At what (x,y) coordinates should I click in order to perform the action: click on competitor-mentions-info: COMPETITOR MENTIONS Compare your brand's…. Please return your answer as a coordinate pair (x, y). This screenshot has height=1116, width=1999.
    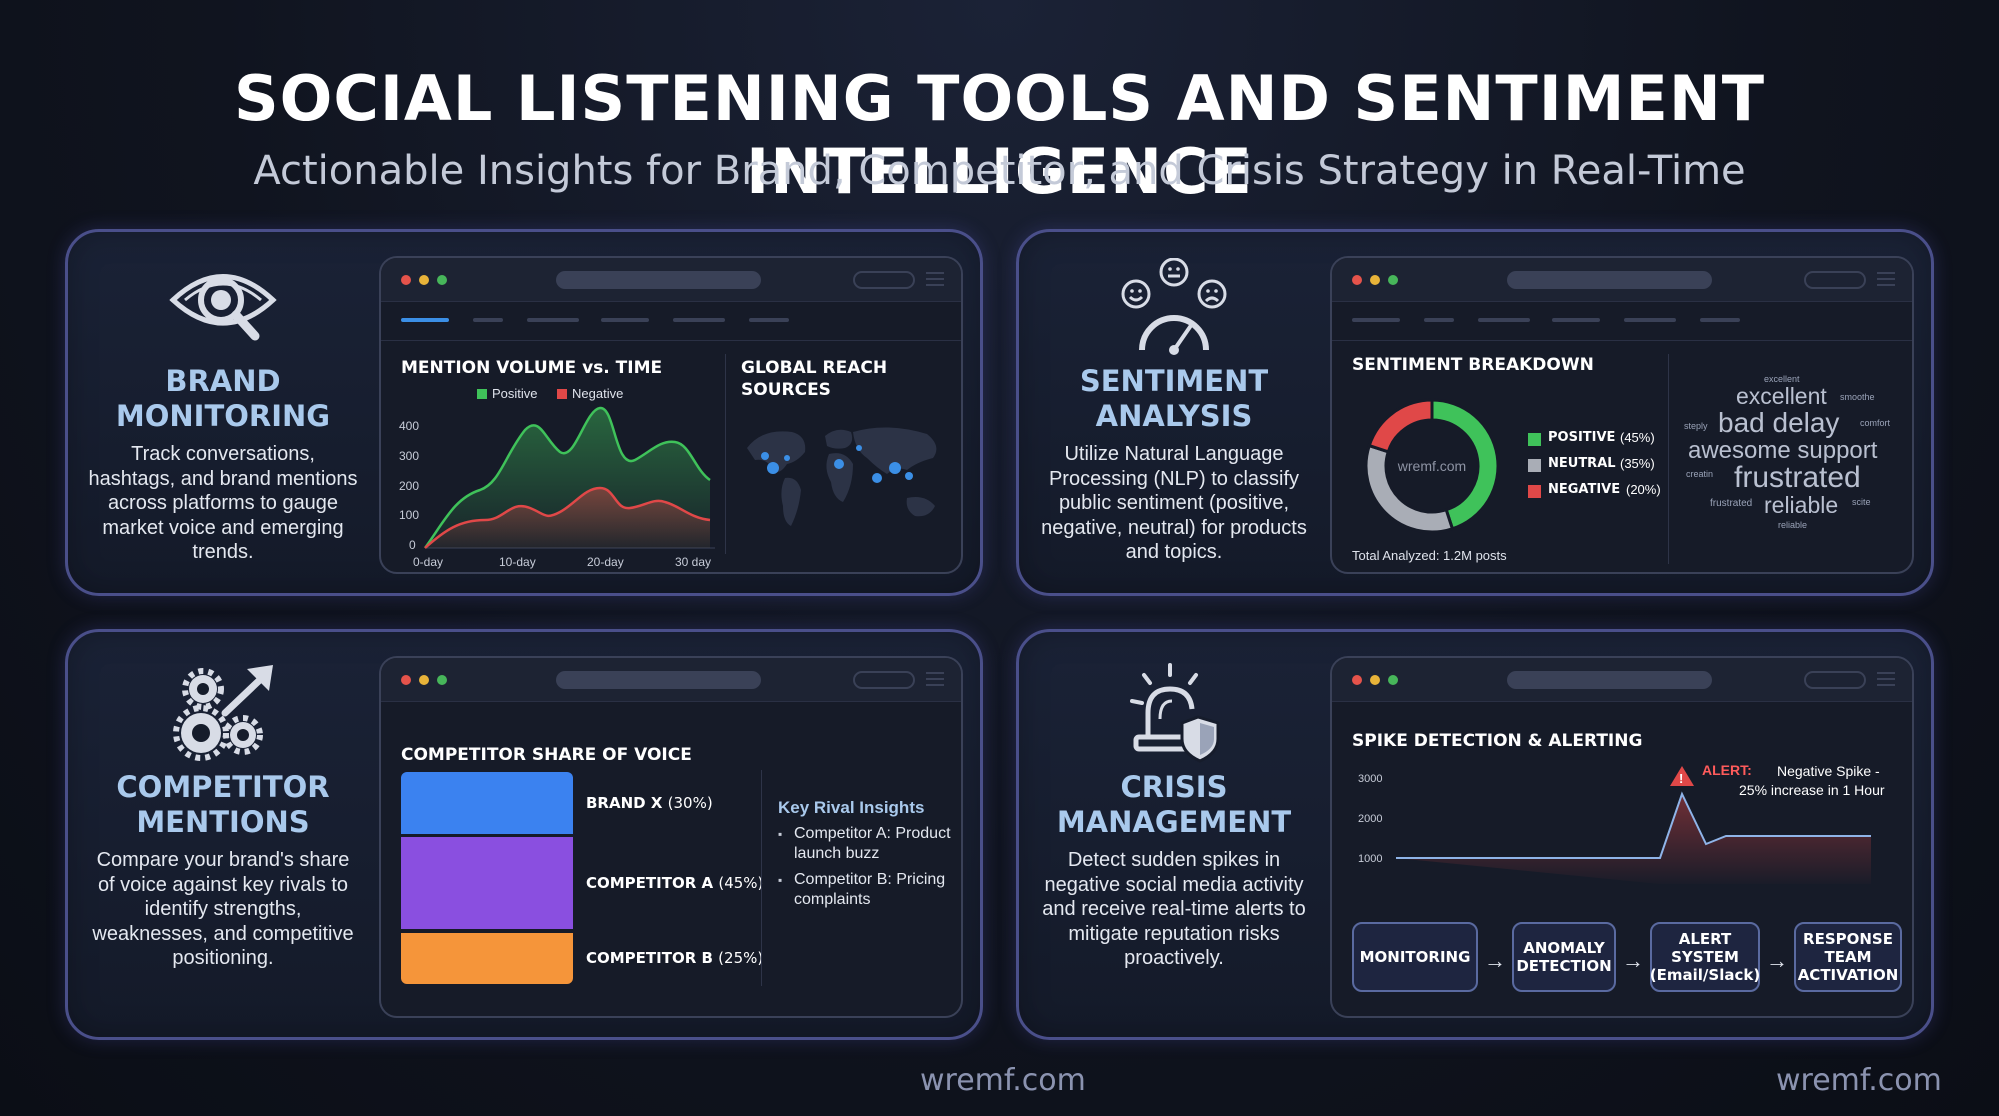
    Looking at the image, I should click on (223, 814).